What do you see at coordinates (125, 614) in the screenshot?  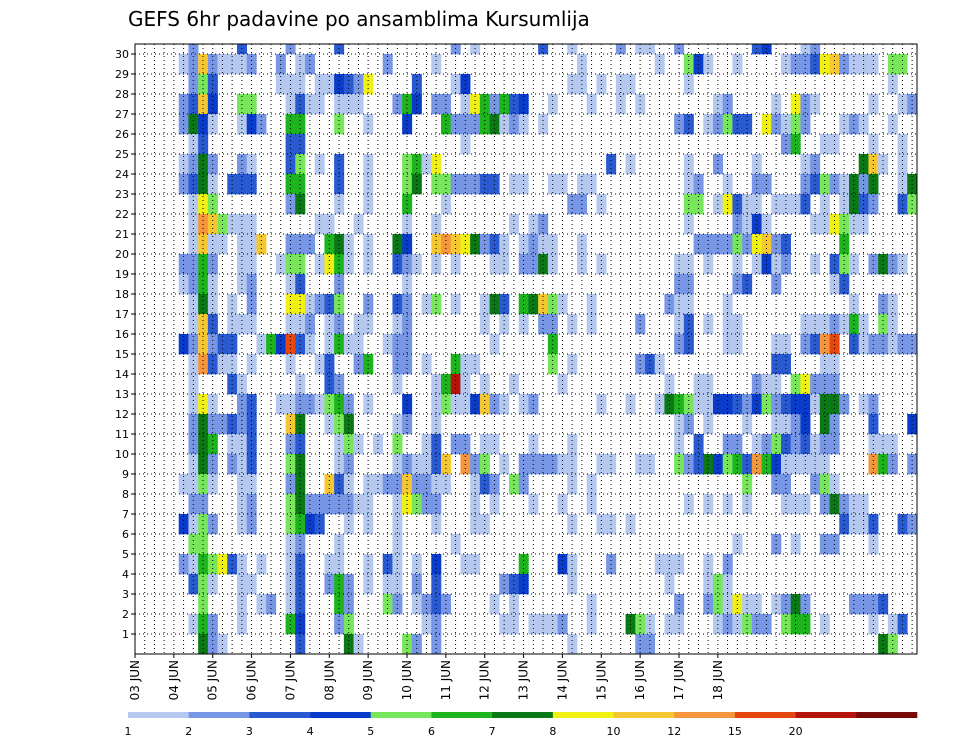 I see `y-tick-label: 2` at bounding box center [125, 614].